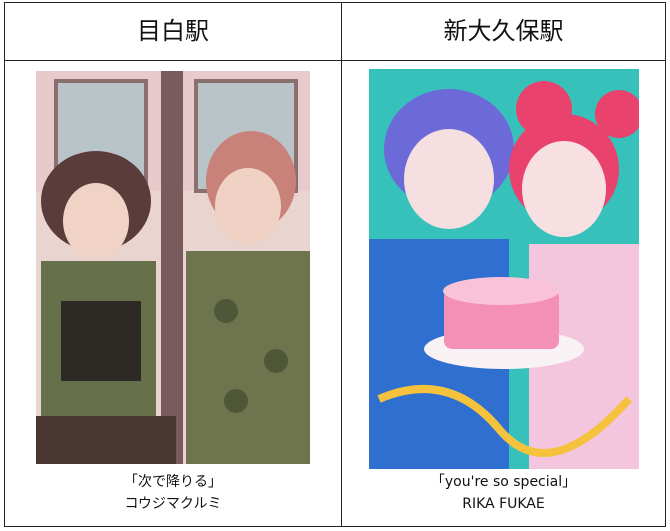 This screenshot has width=670, height=531. I want to click on caption: 「次で降りる」 コウジマクルミ, so click(173, 493).